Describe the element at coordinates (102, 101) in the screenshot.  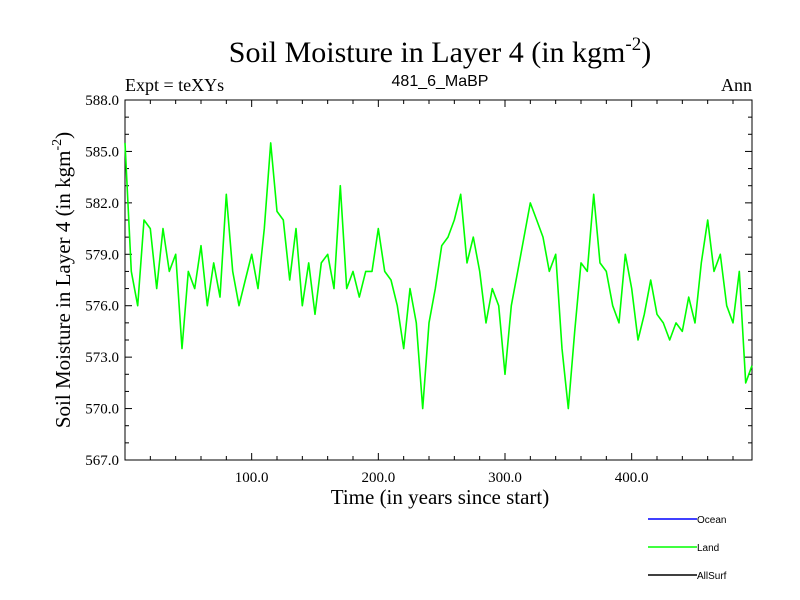
I see `y-tick-label: 588.0` at that location.